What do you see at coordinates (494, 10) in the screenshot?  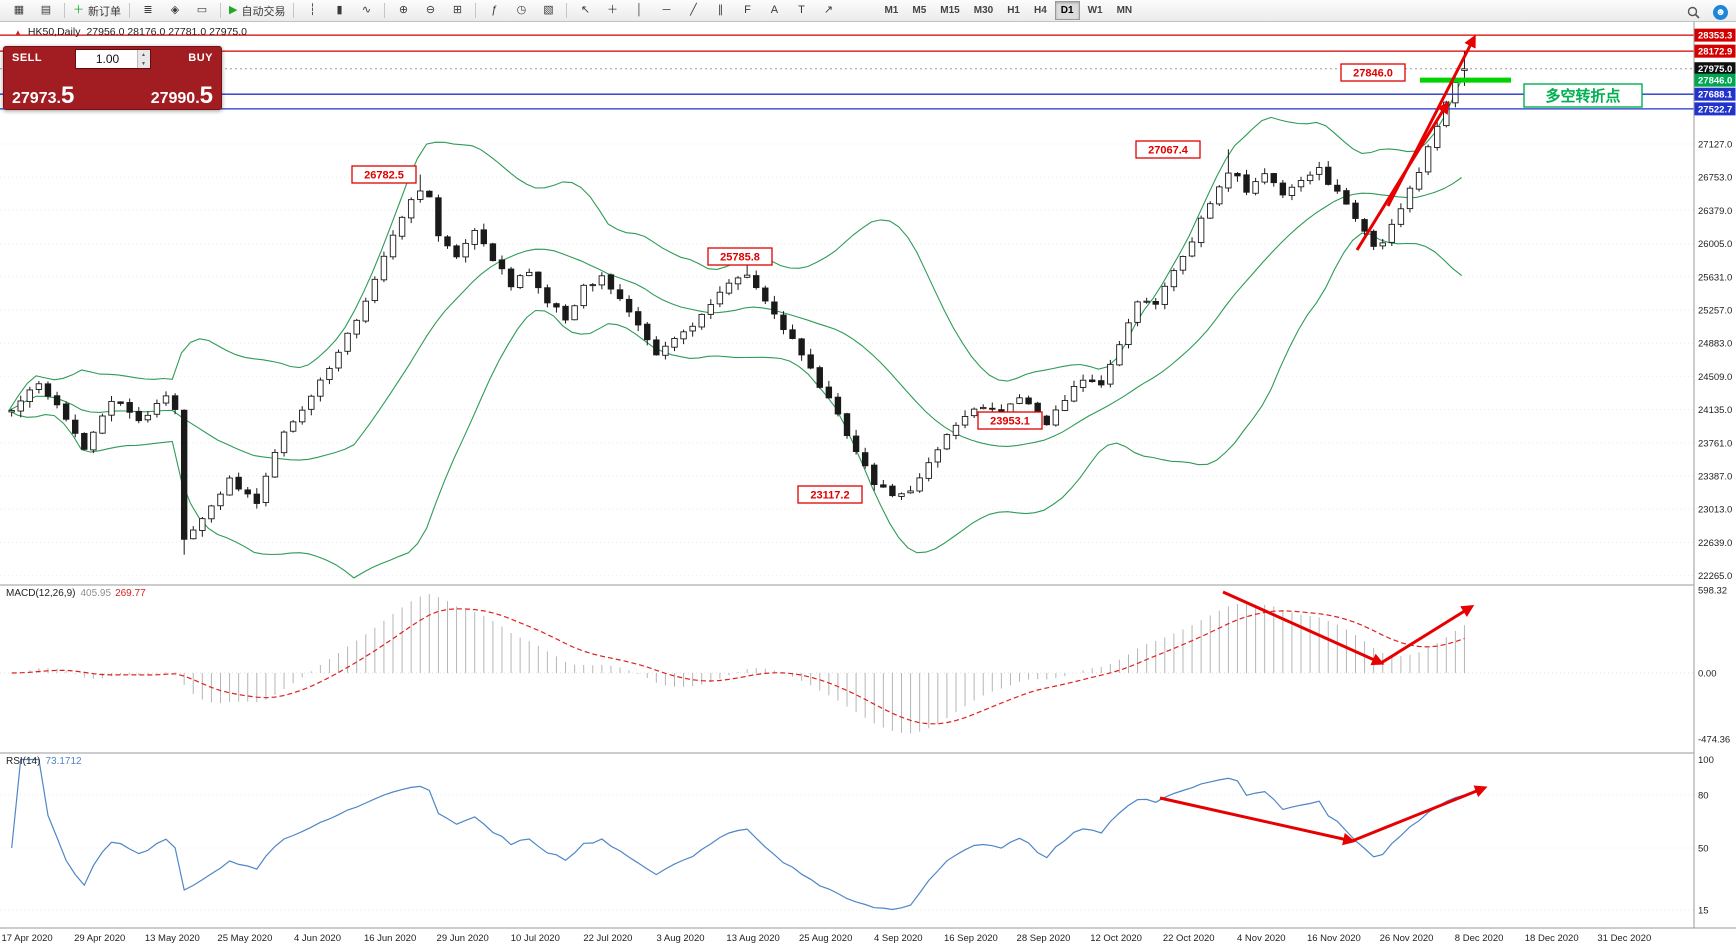 I see `indicators-icon: ƒ` at bounding box center [494, 10].